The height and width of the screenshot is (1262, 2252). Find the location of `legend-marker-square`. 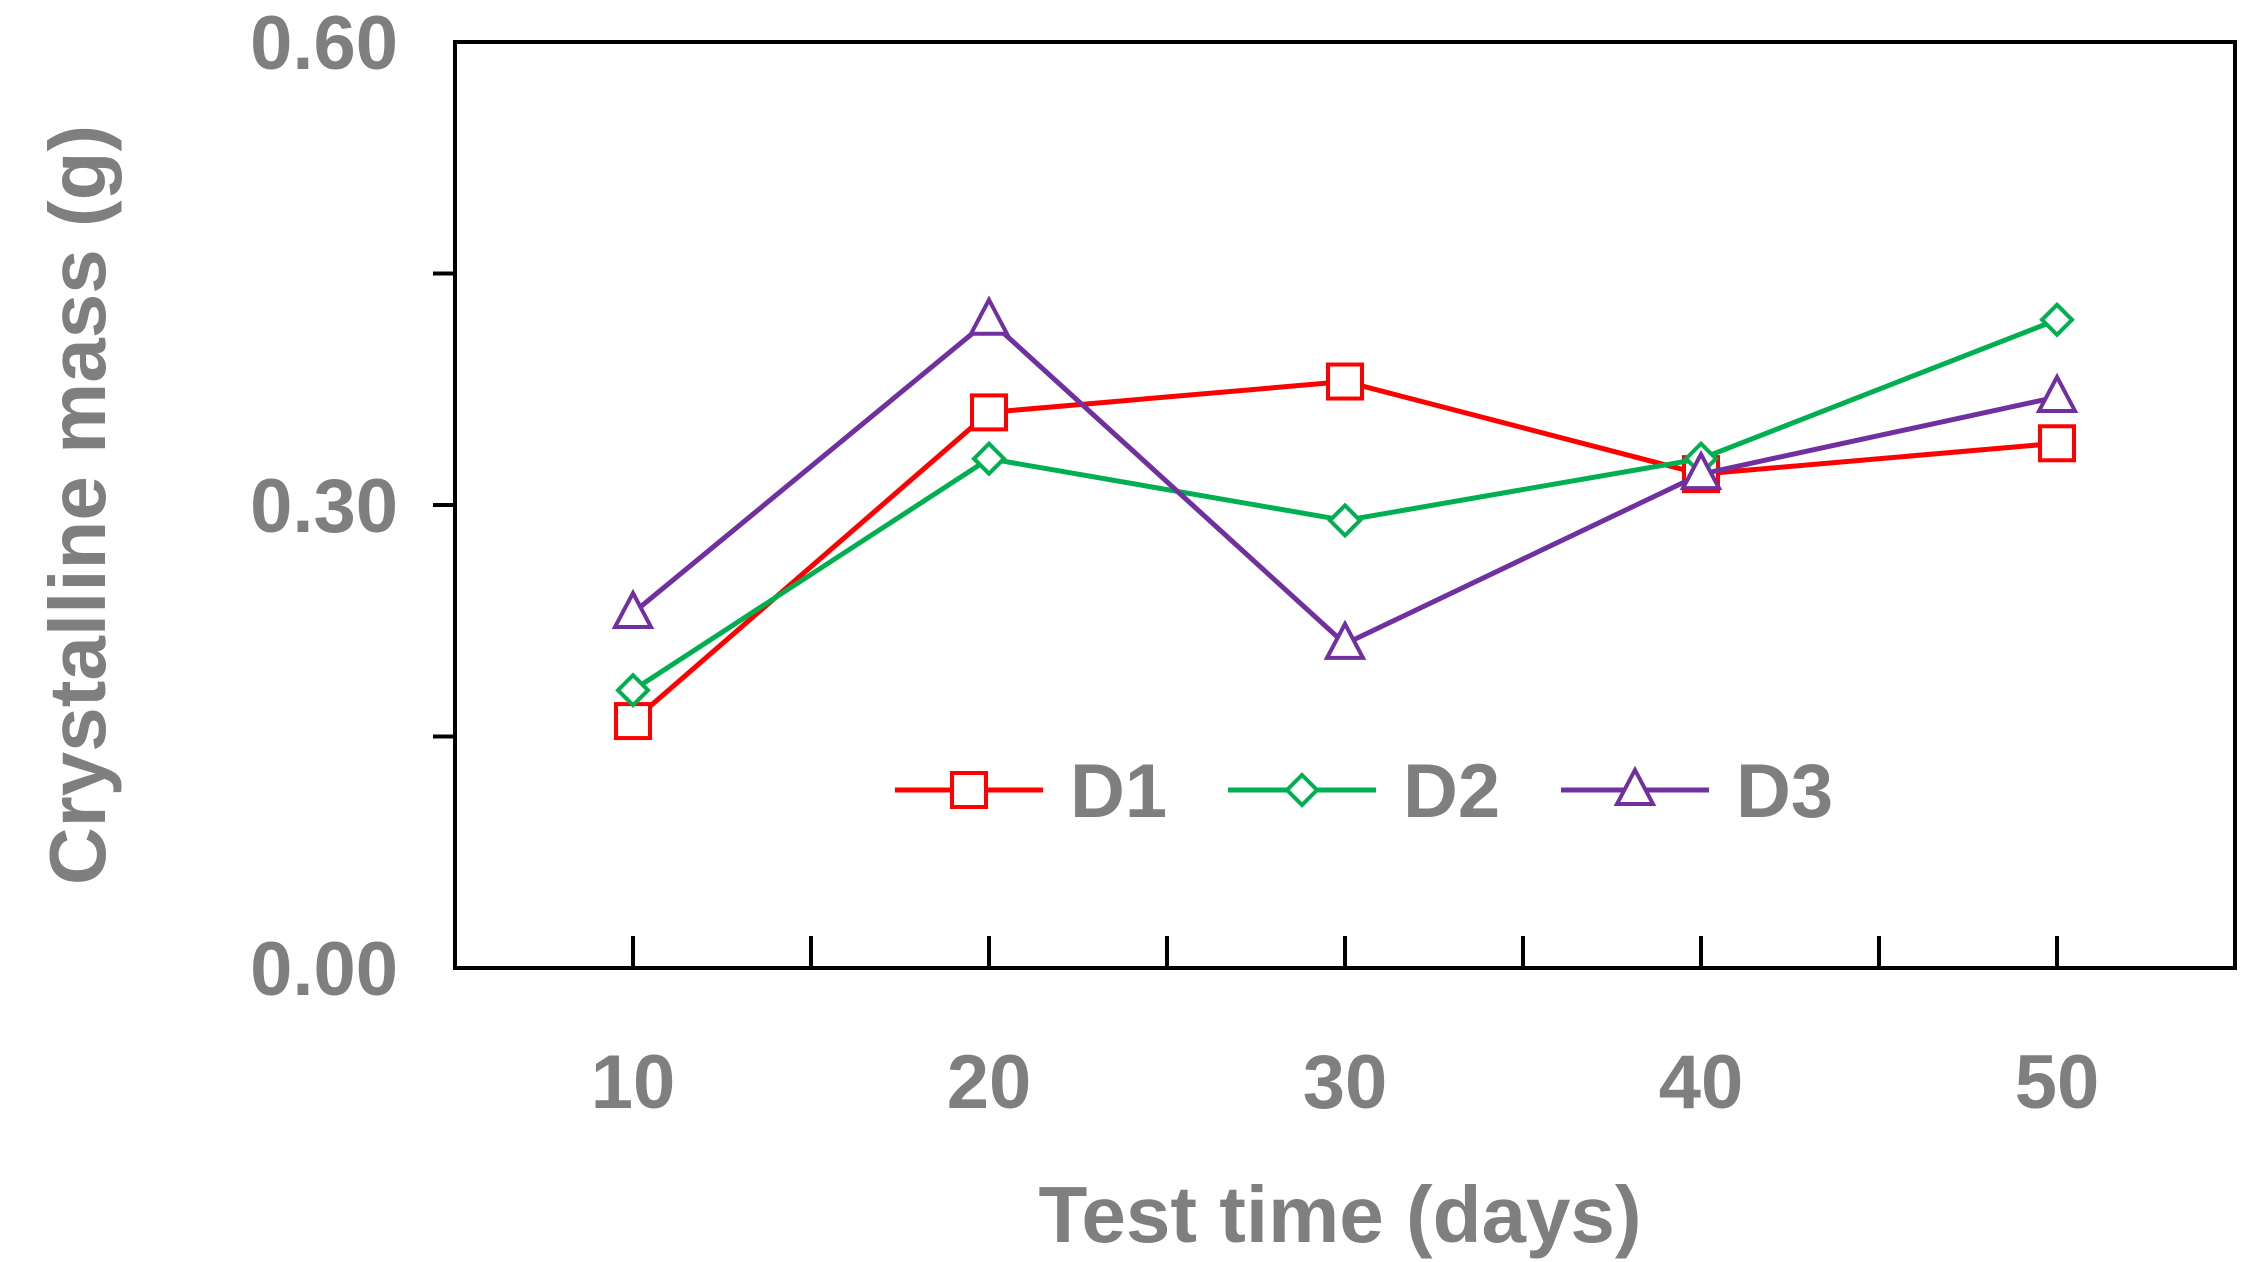

legend-marker-square is located at coordinates (969, 790).